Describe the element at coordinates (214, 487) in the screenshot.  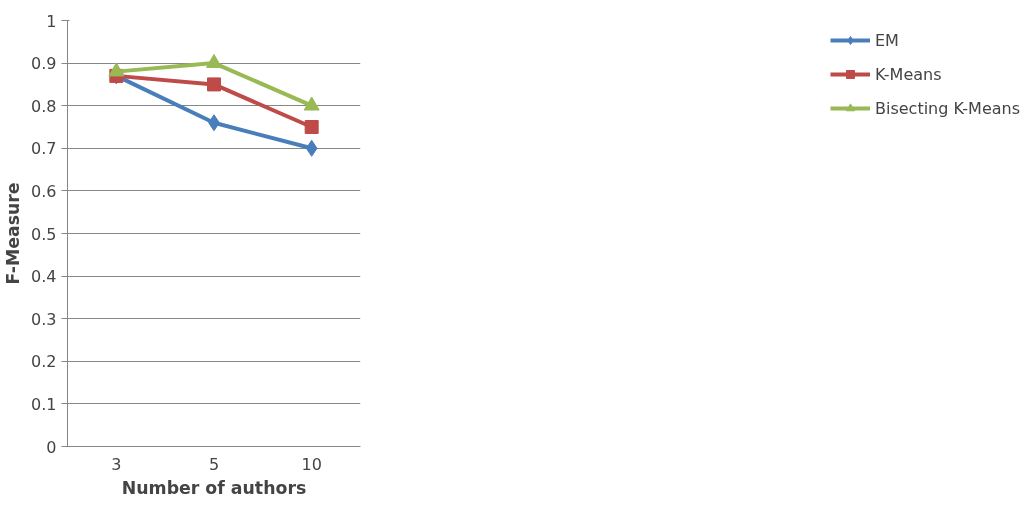
I see `x-axis-title: Number of authors` at that location.